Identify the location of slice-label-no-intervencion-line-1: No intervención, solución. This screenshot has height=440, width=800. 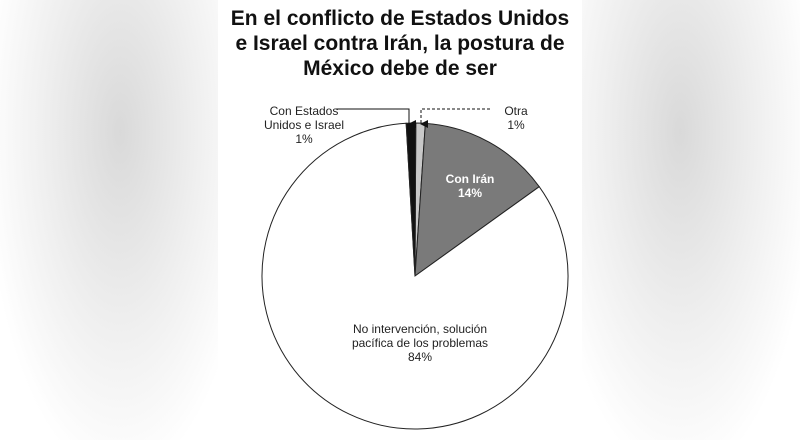
(420, 329).